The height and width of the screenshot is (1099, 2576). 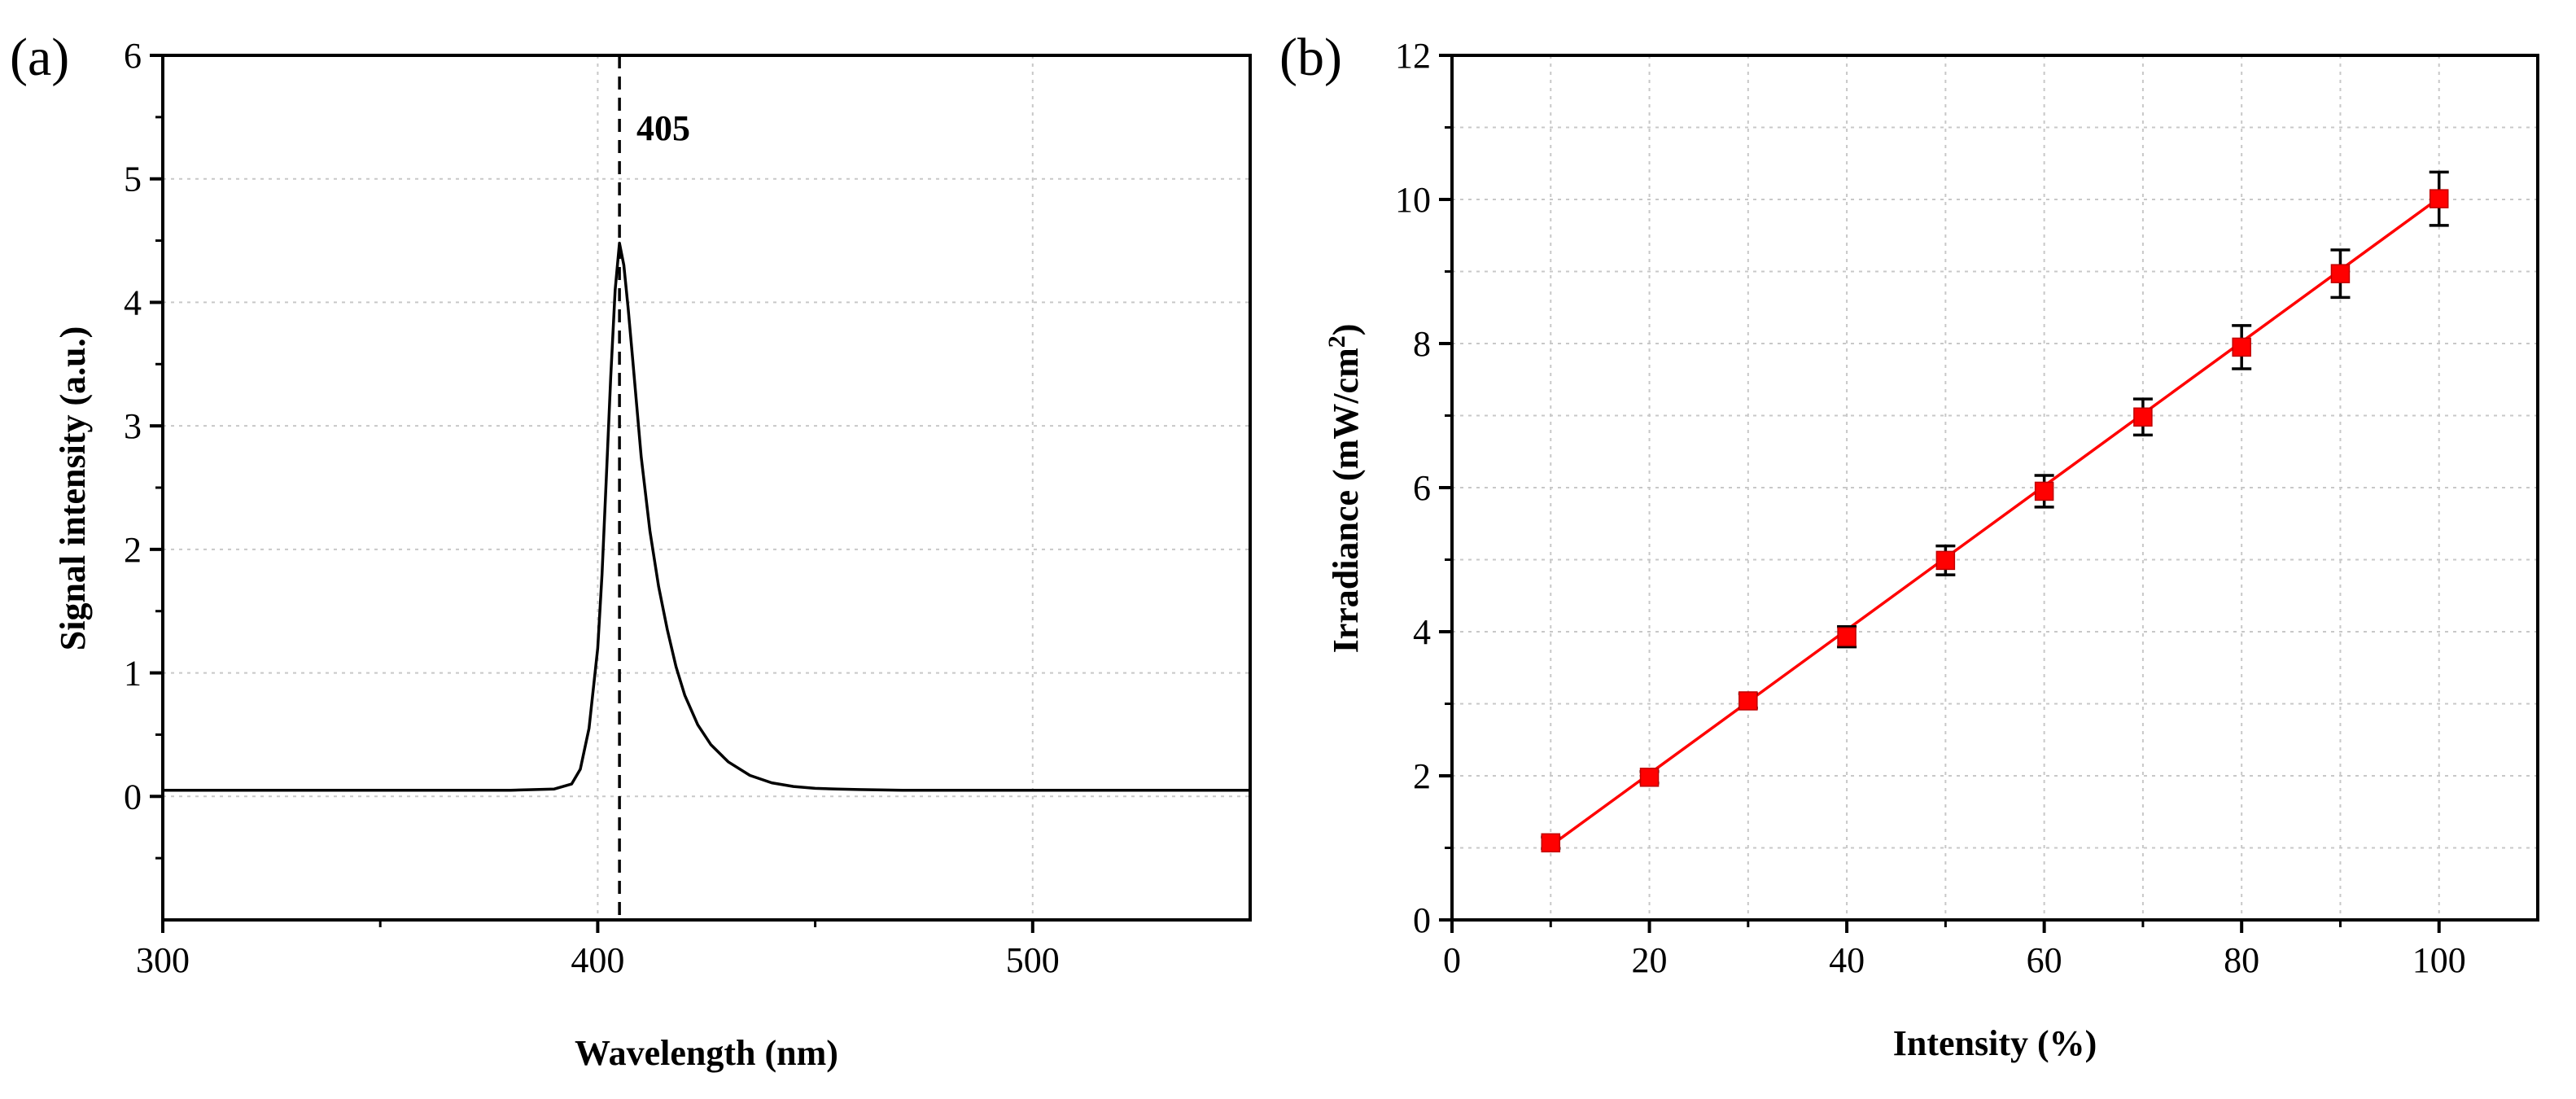 I want to click on b-x-tick-label: 20, so click(x=1650, y=960).